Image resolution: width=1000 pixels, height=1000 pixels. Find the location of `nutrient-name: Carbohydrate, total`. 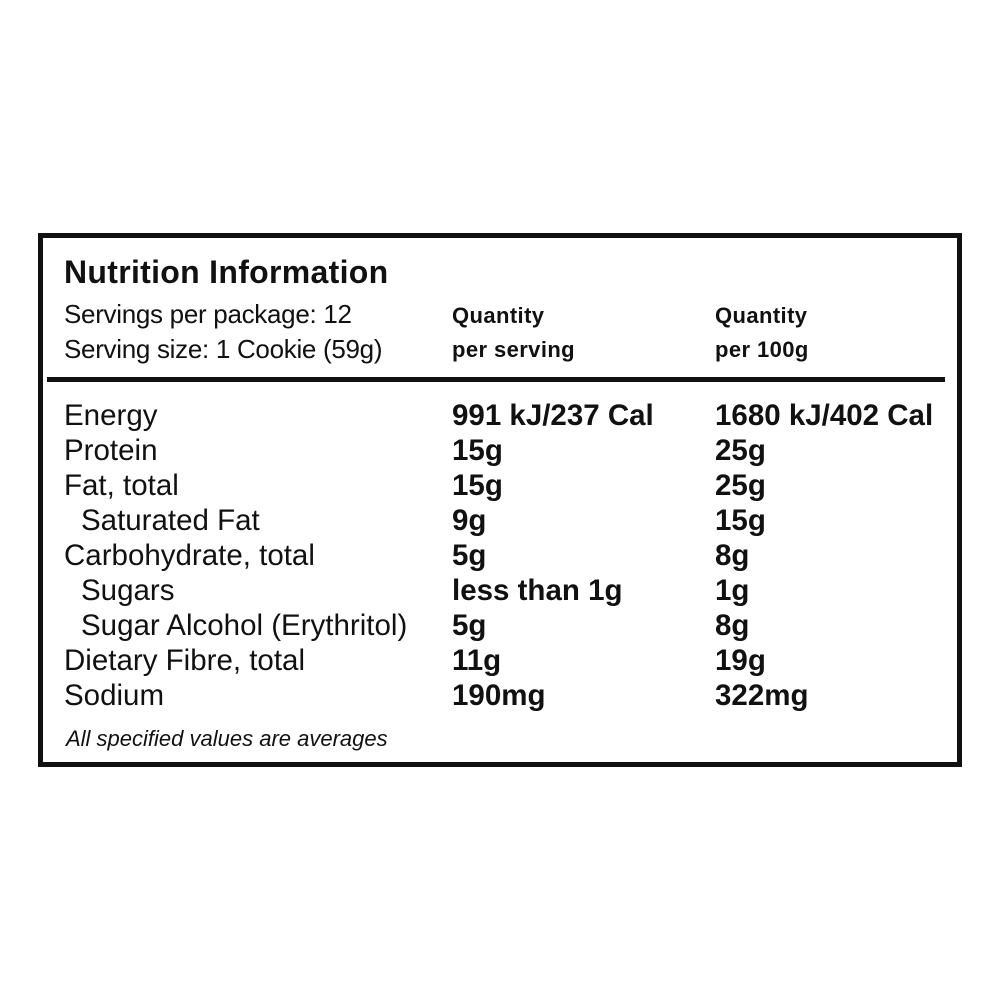

nutrient-name: Carbohydrate, total is located at coordinates (189, 555).